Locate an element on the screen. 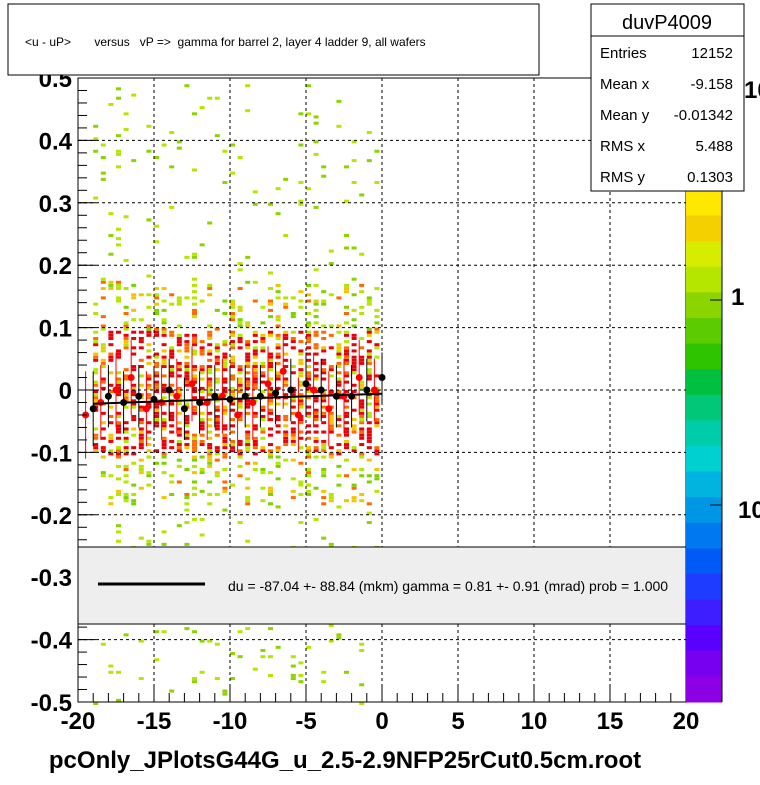 This screenshot has width=760, height=785. profile-red-point is located at coordinates (192, 384).